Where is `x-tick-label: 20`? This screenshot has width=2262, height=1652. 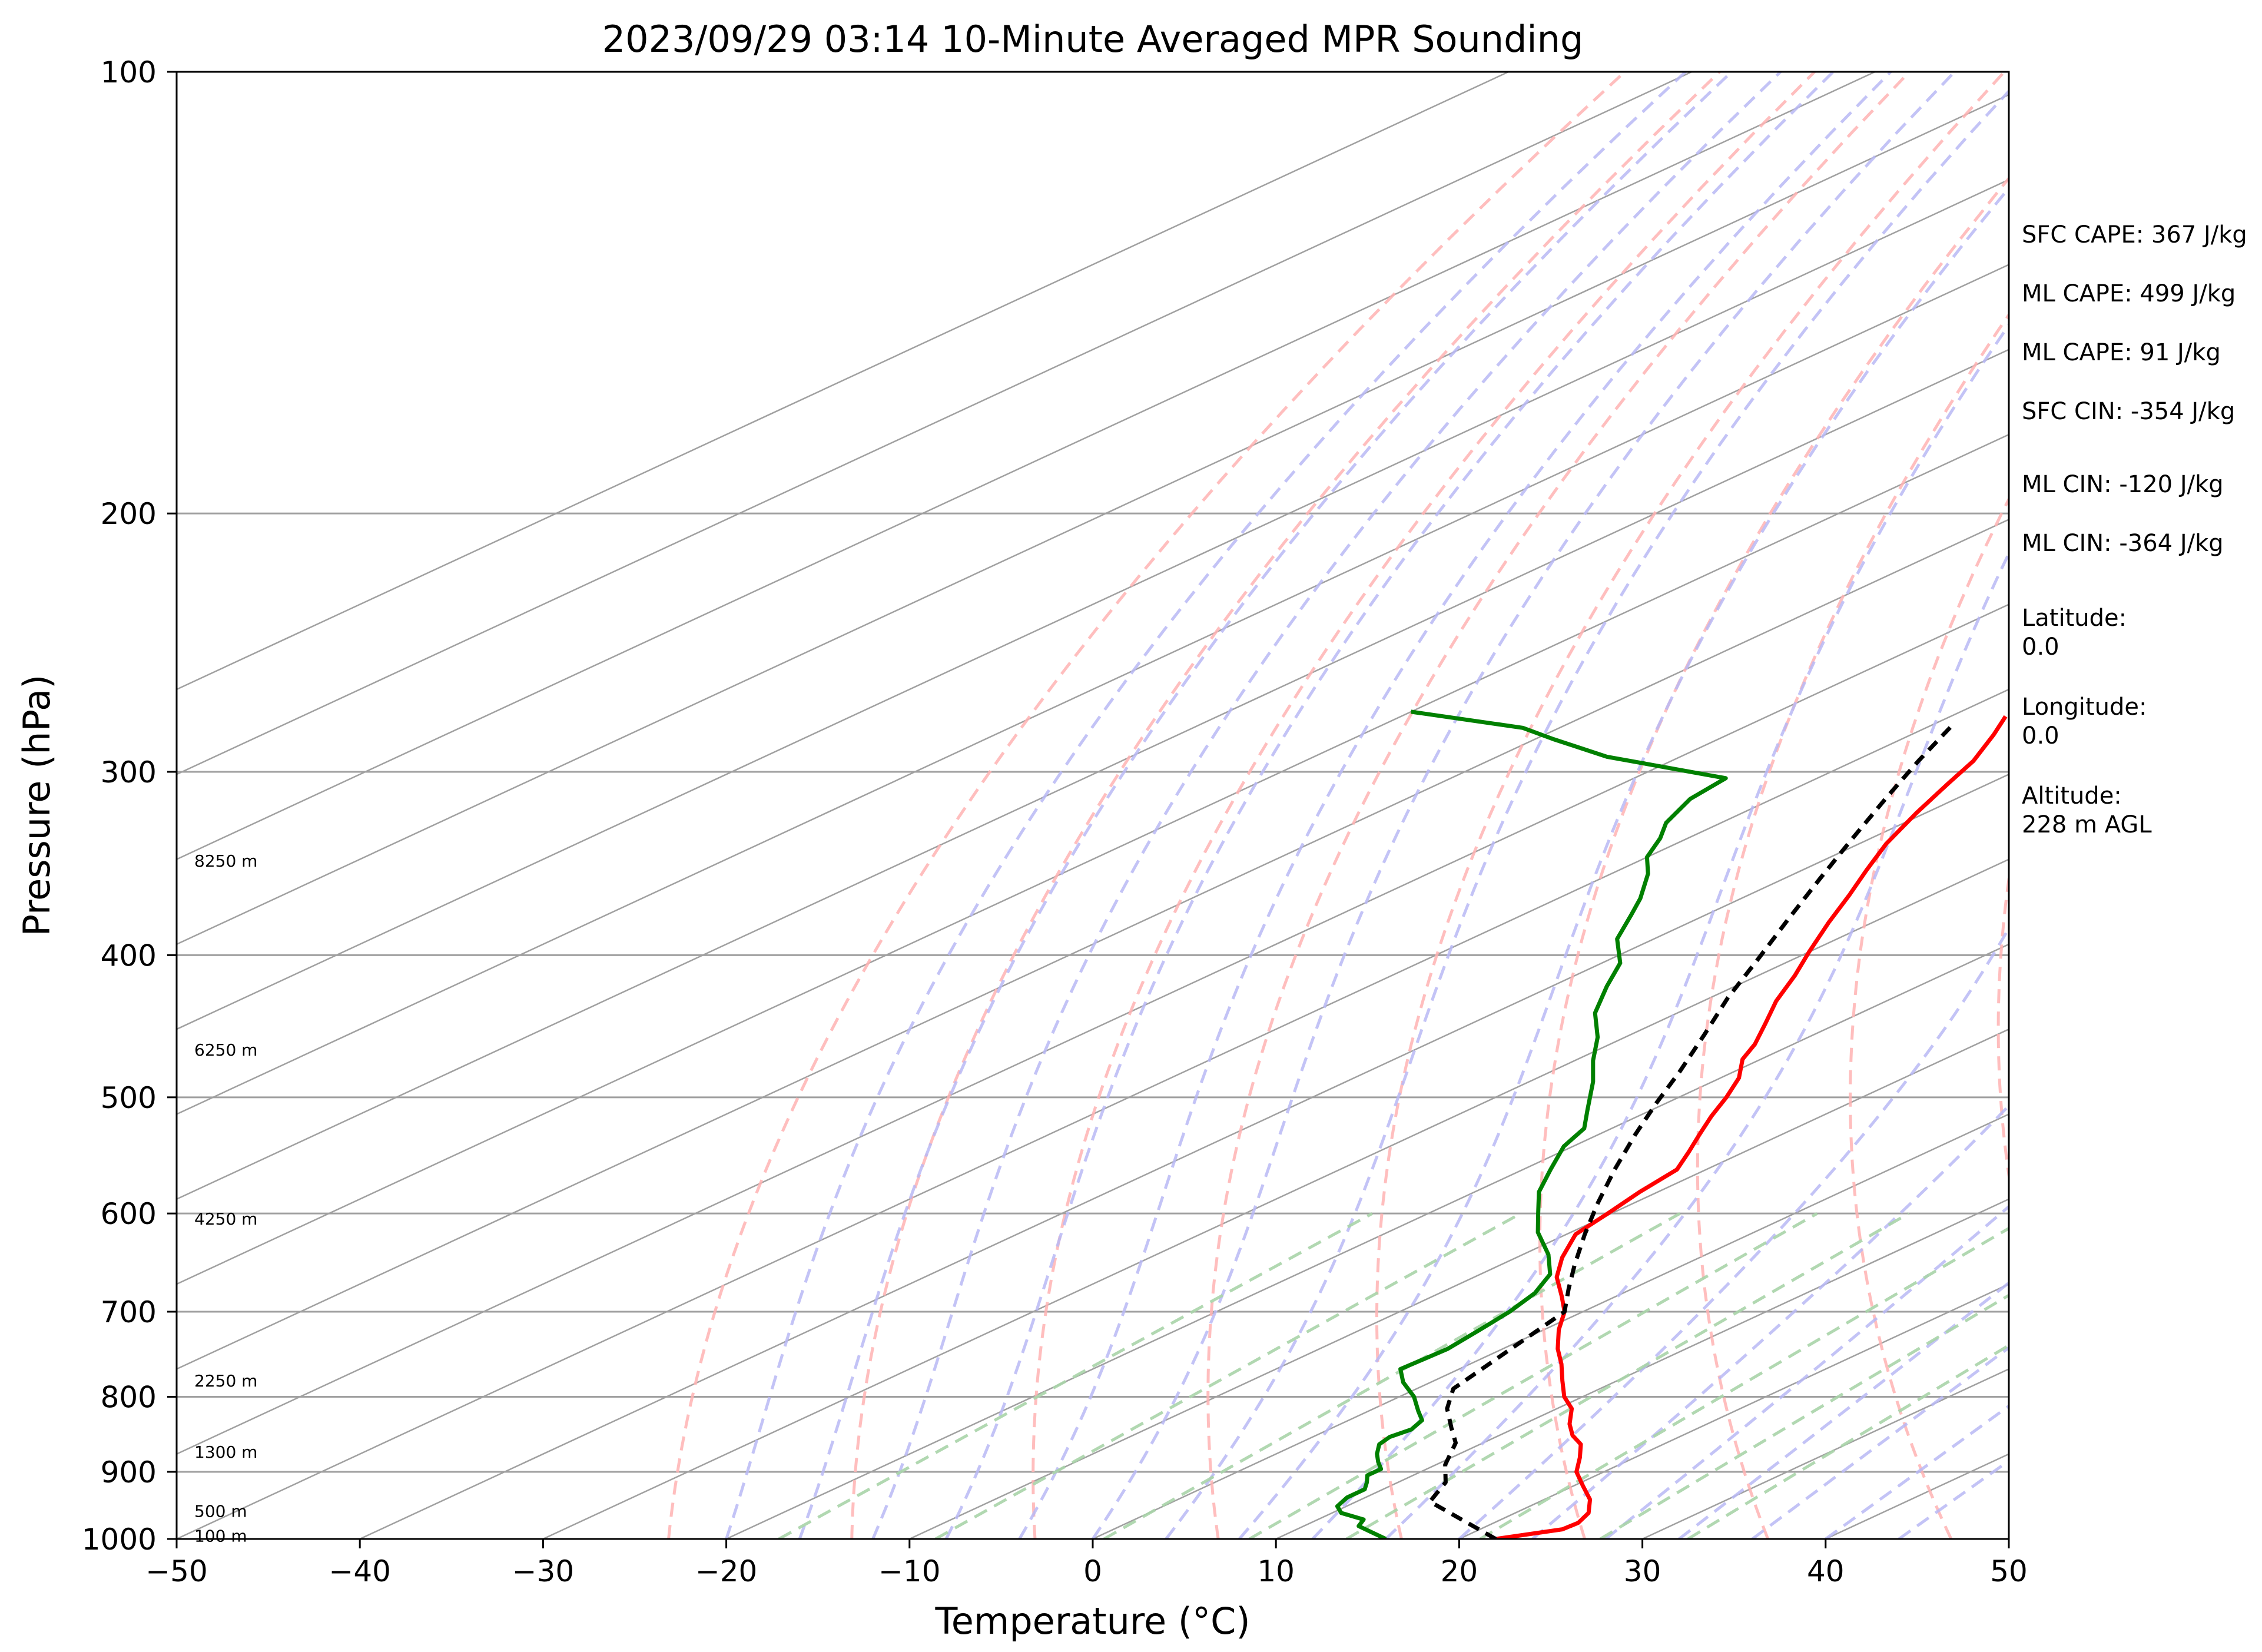 x-tick-label: 20 is located at coordinates (1460, 1571).